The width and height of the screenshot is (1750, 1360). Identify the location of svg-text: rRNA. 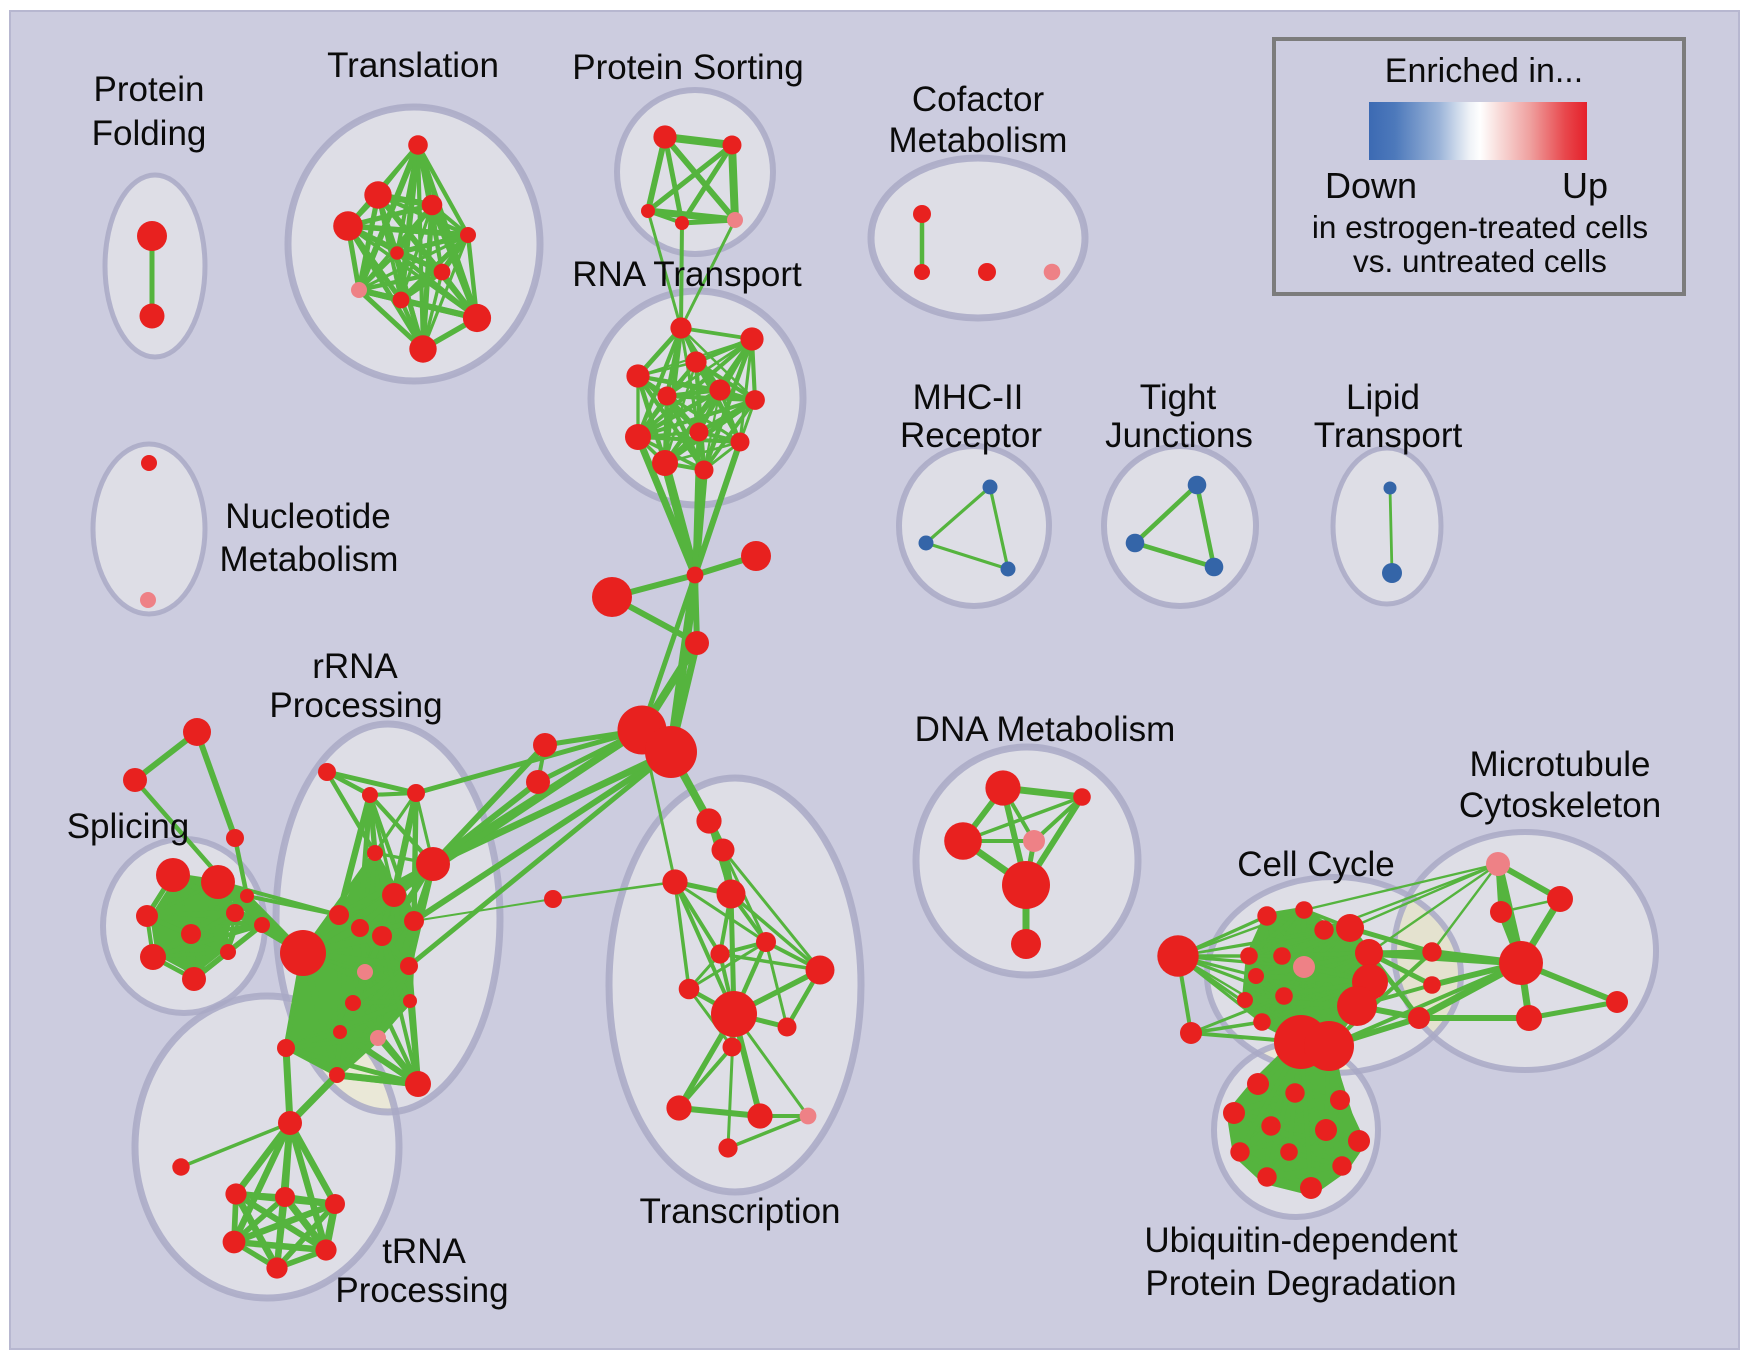
(355, 666).